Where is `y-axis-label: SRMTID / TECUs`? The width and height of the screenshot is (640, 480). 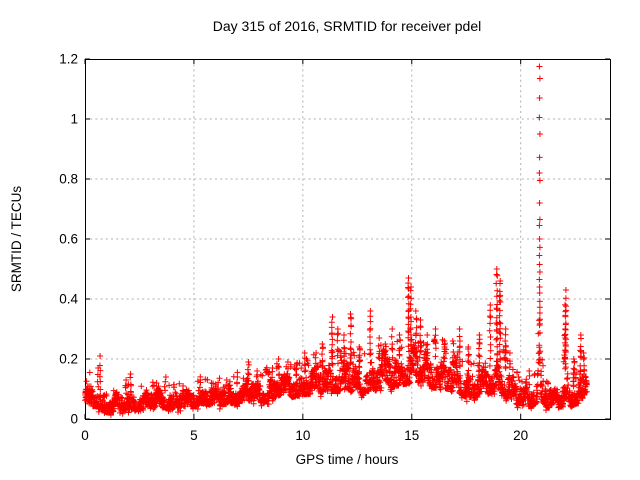 y-axis-label: SRMTID / TECUs is located at coordinates (16, 239).